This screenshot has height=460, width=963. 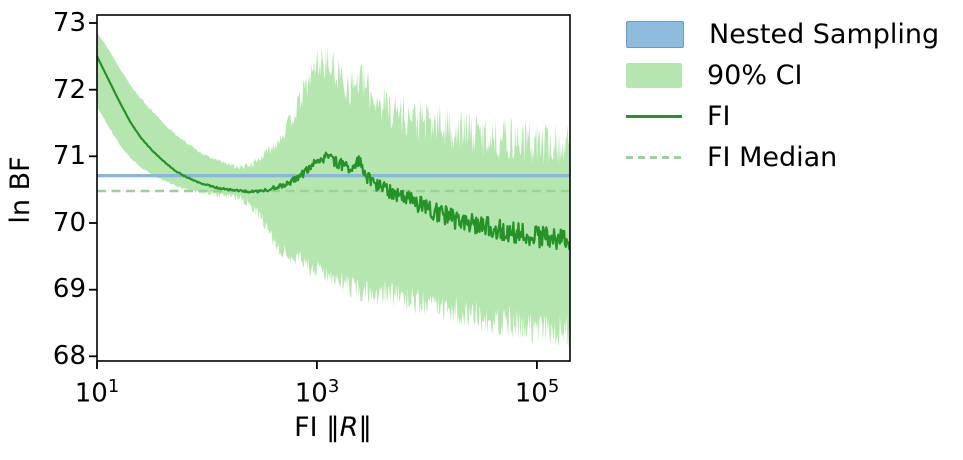 I want to click on y-tick-label: 70, so click(x=69, y=223).